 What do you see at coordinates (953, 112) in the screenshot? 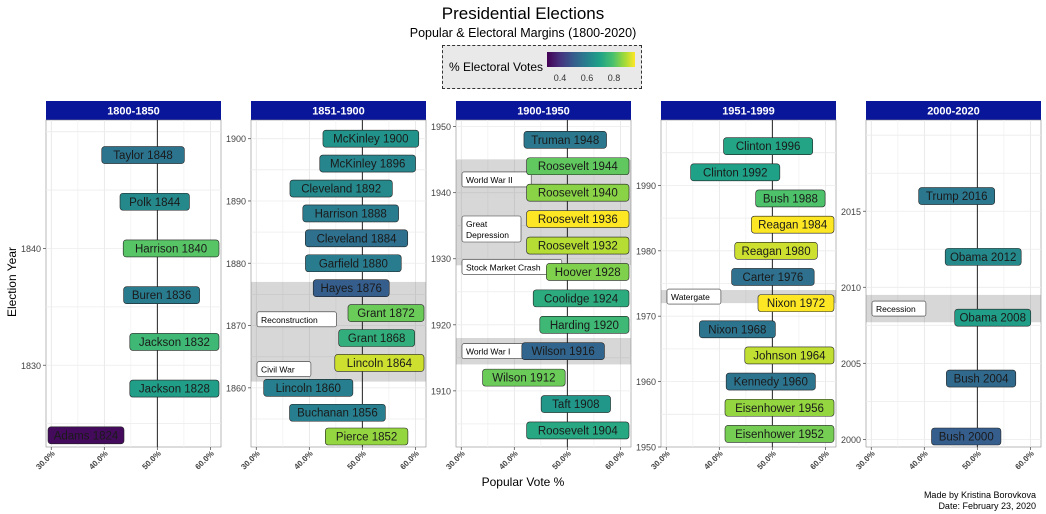
I see `panel-title: 2000-2020` at bounding box center [953, 112].